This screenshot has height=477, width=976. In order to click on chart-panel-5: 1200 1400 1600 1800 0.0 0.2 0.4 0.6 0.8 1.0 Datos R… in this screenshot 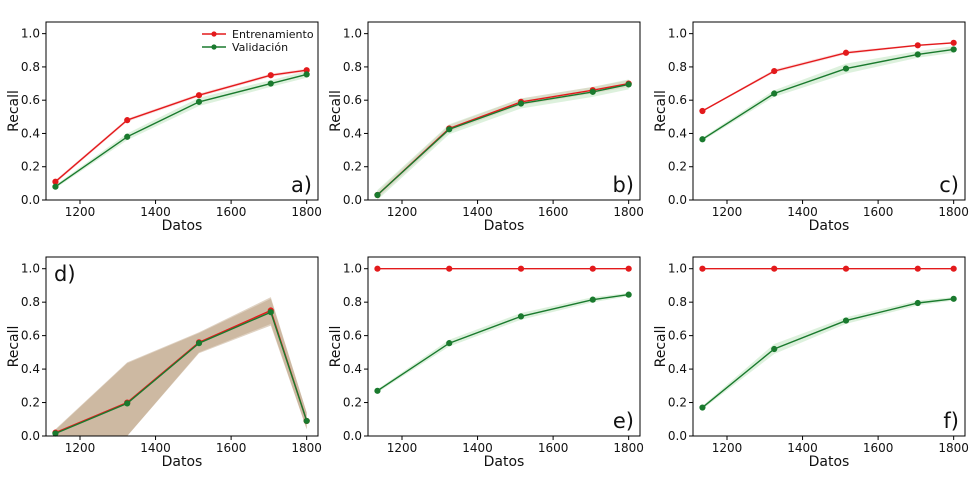, I will do `click(486, 363)`.